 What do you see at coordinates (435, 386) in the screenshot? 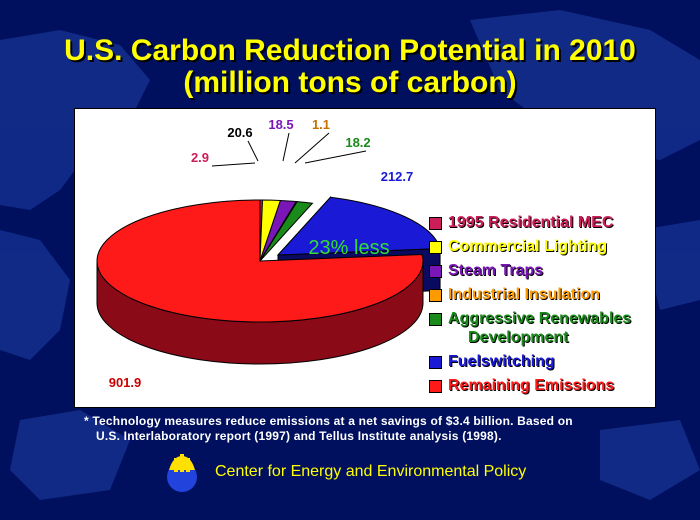
I see `legend-swatch-remaining-emissions` at bounding box center [435, 386].